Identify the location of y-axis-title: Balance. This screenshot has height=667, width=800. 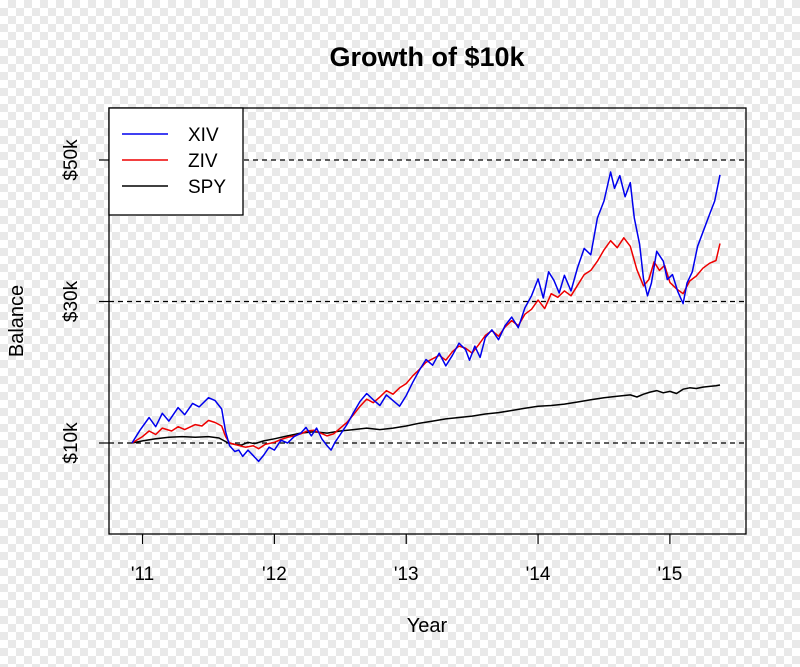
(17, 321).